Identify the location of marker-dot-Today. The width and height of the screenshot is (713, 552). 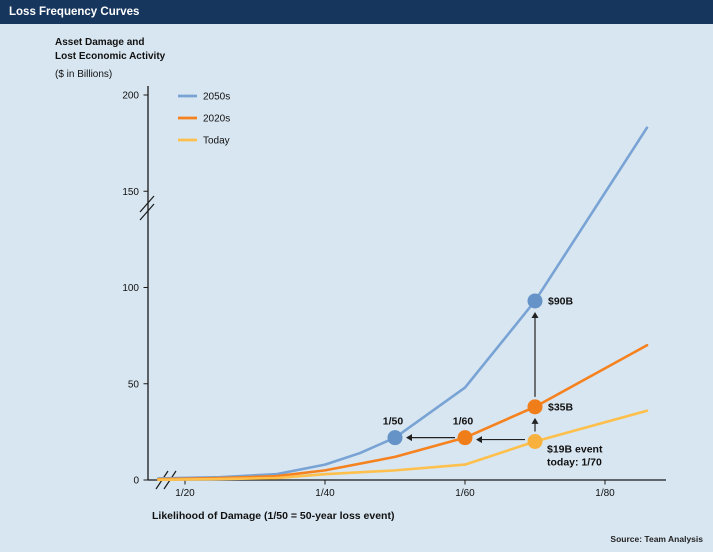
(535, 441).